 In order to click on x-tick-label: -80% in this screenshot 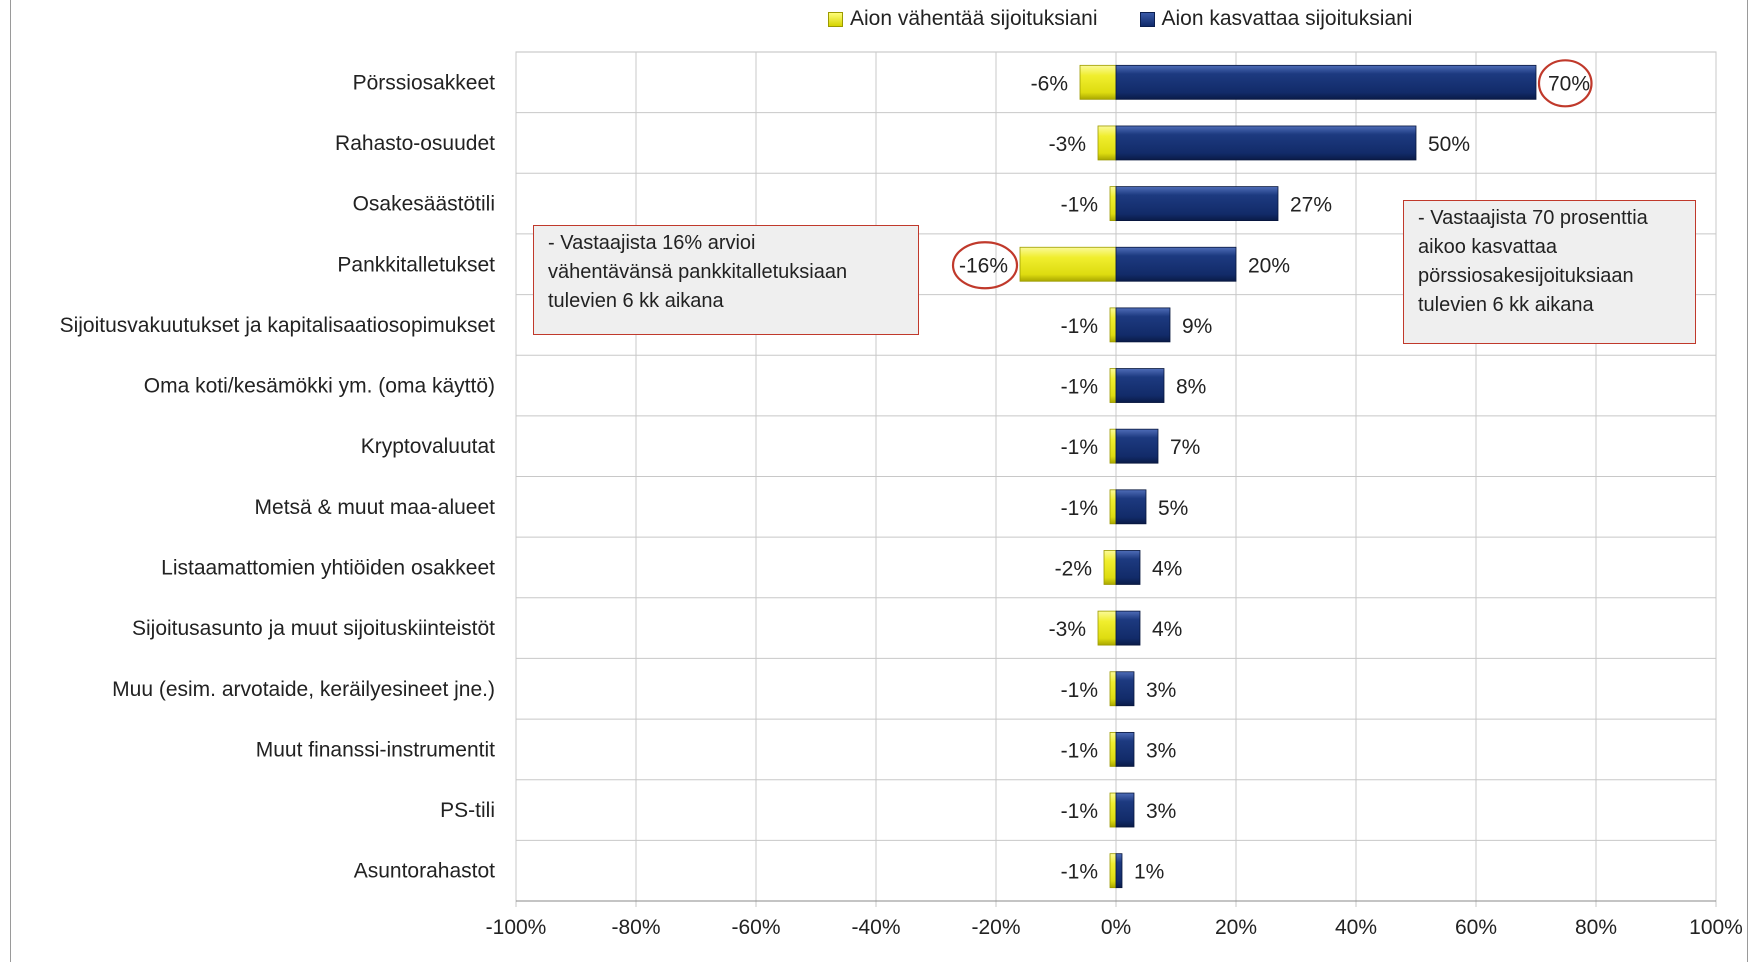, I will do `click(635, 927)`.